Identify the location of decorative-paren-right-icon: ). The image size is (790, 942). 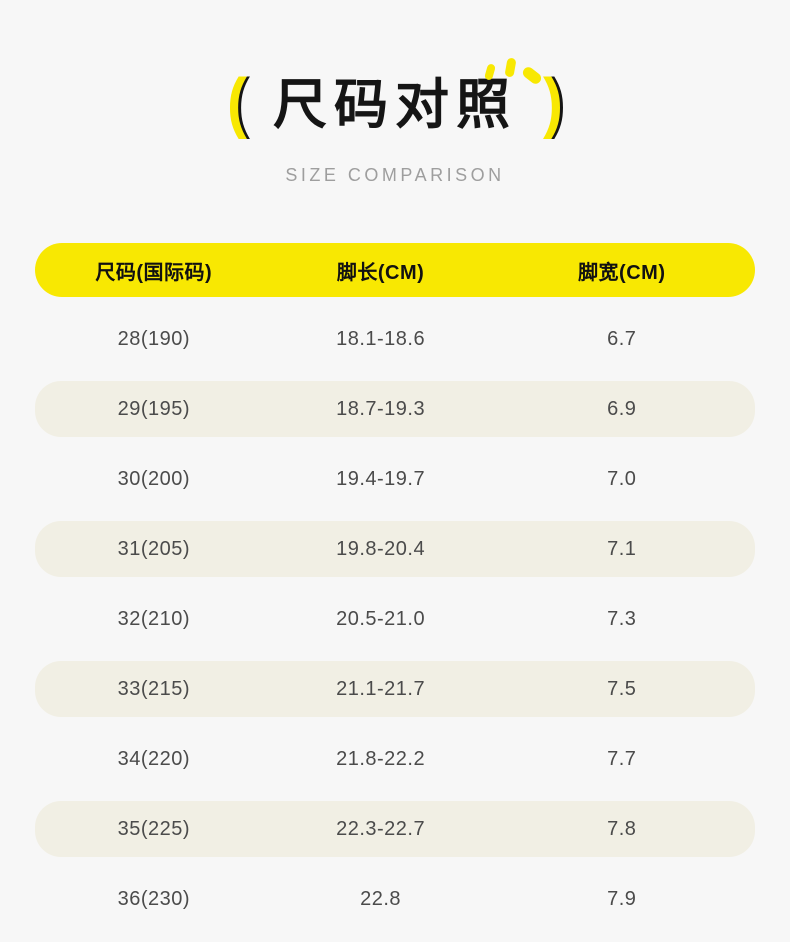
(553, 102).